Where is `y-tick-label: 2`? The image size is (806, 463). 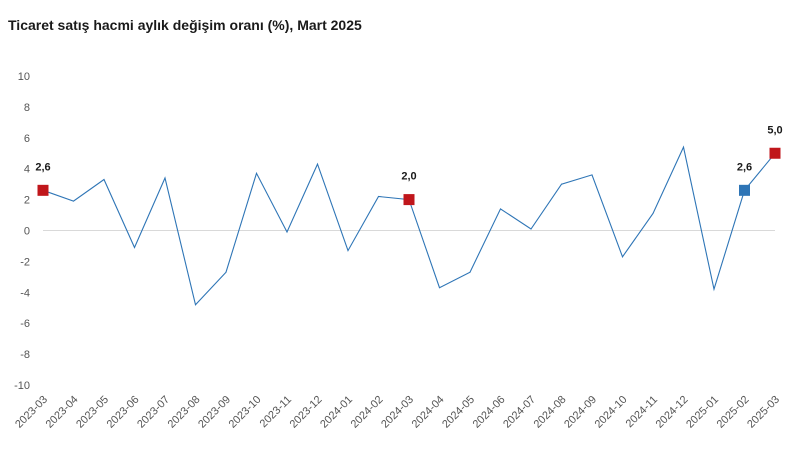 y-tick-label: 2 is located at coordinates (27, 201).